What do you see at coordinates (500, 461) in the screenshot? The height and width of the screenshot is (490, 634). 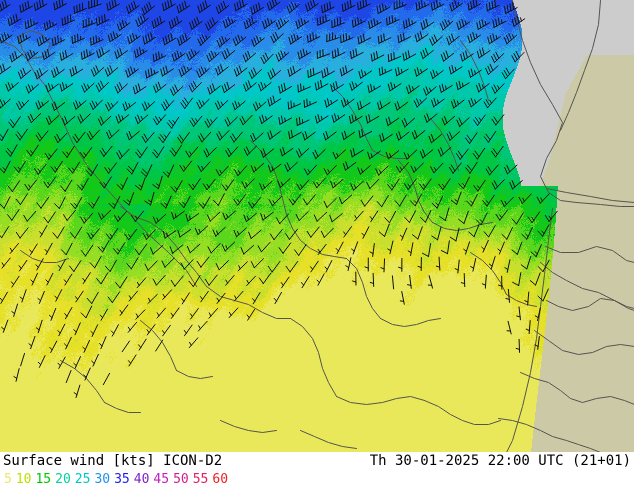 I see `forecast-datetime: Th 30-01-2025 22:00 UTC (21+01)` at bounding box center [500, 461].